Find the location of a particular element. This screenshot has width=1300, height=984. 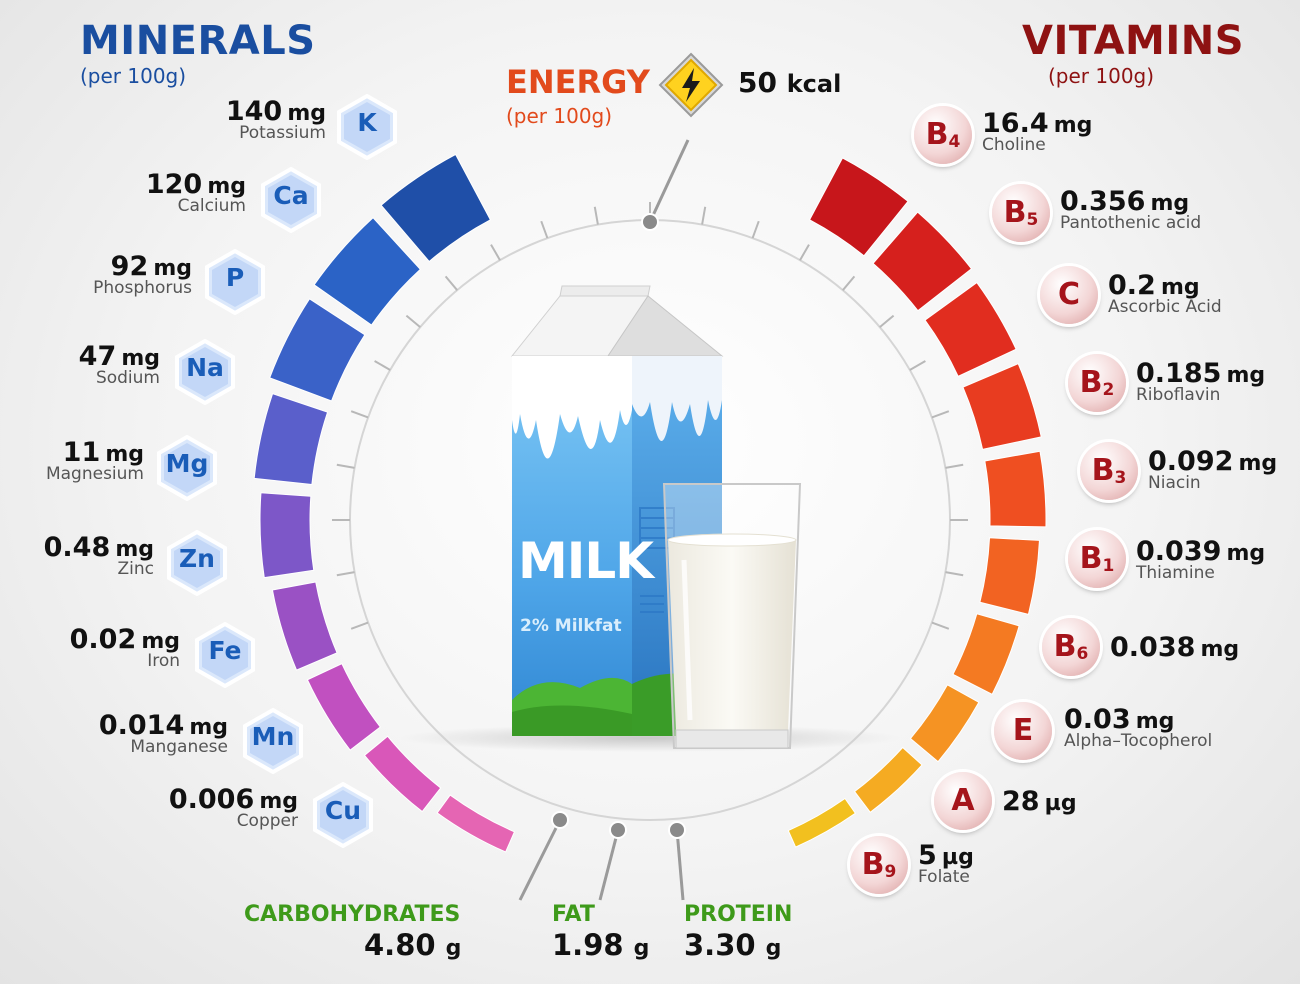

mineral-symbol: Fe is located at coordinates (225, 650).